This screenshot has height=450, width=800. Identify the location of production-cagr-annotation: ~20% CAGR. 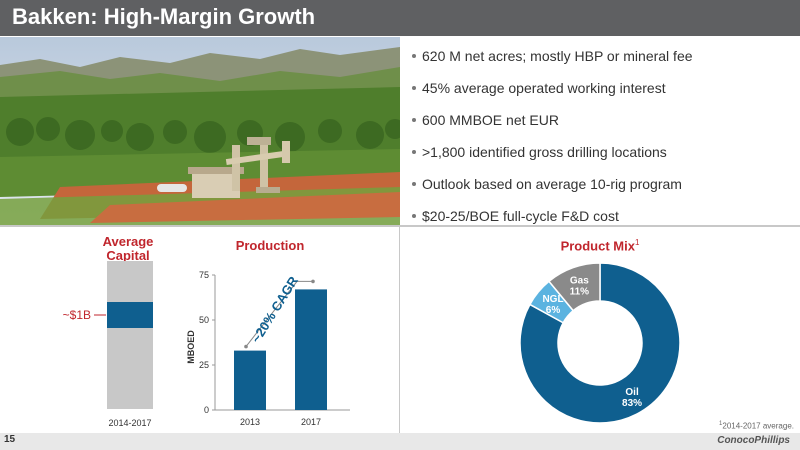
(274, 309).